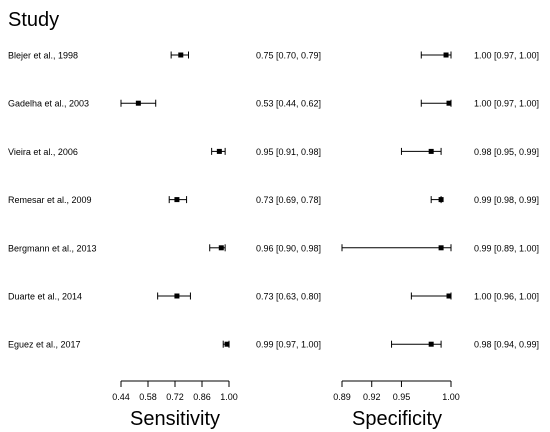 This screenshot has width=550, height=432. Describe the element at coordinates (397, 419) in the screenshot. I see `axis-title: Specificity` at that location.